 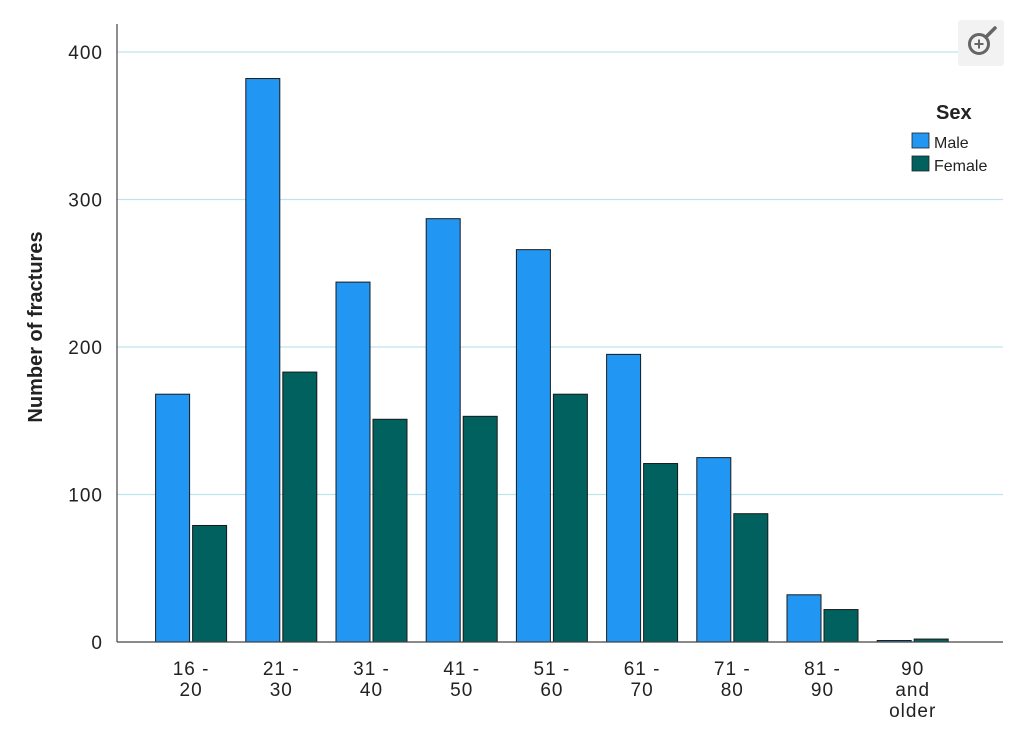 I want to click on x-tick-label: 51 -60, so click(x=552, y=680).